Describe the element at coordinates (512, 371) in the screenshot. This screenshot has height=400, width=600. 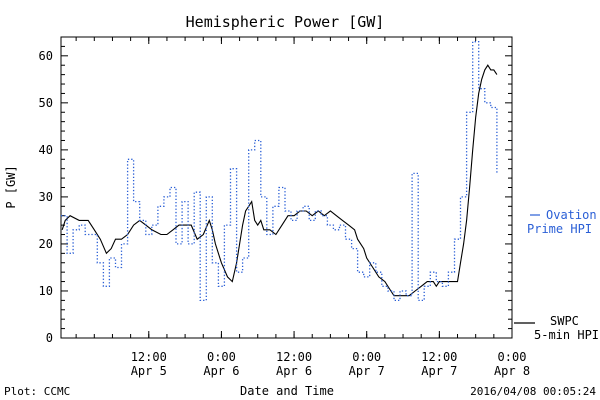
I see `x-tick-date-label: Apr 8` at that location.